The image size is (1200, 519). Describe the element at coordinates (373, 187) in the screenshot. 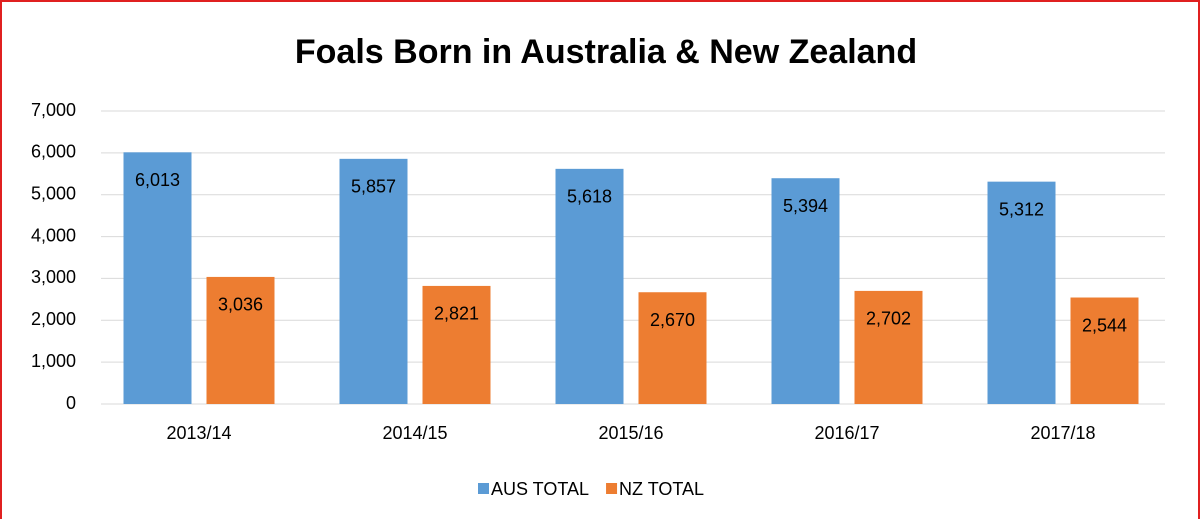

I see `data-label: 5,857` at that location.